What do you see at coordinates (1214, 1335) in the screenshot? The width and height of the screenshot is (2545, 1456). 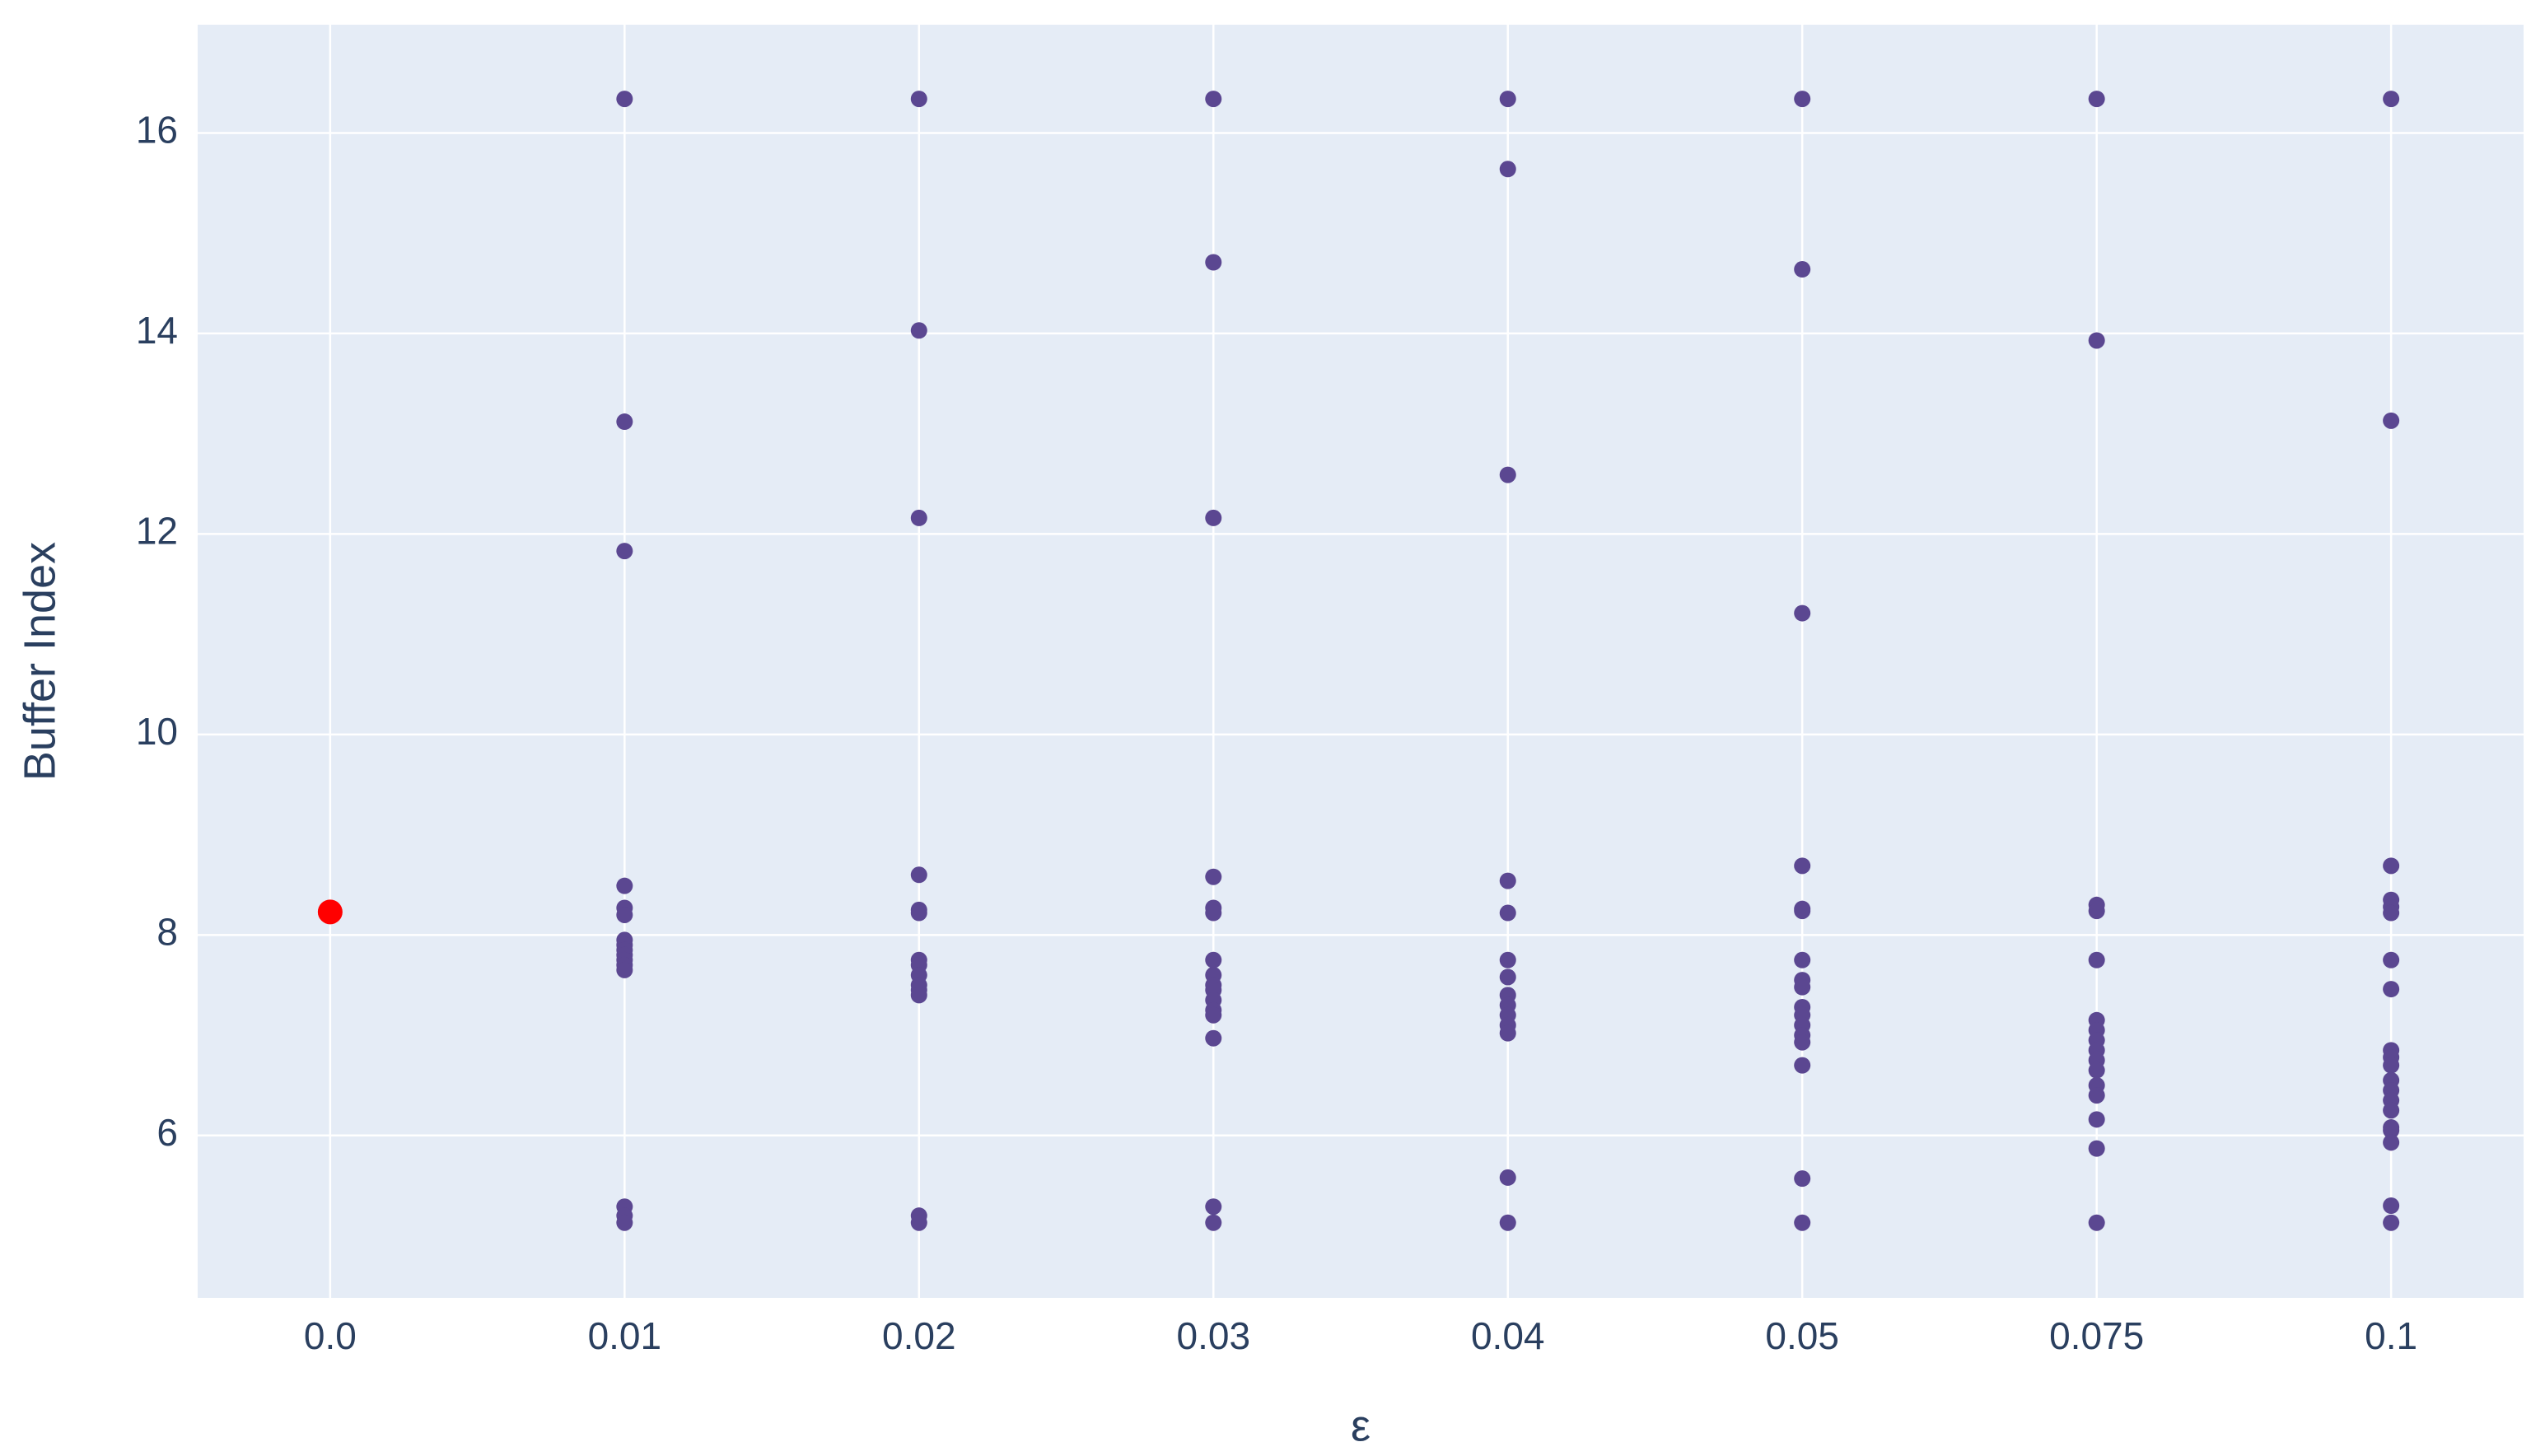 I see `x-tick-label: 0.03` at bounding box center [1214, 1335].